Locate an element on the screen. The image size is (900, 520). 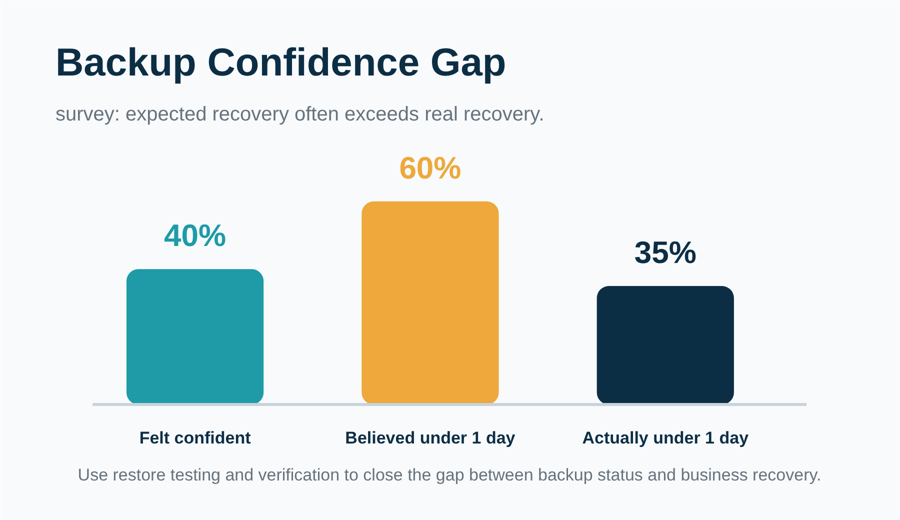
data-label: 60% is located at coordinates (430, 168).